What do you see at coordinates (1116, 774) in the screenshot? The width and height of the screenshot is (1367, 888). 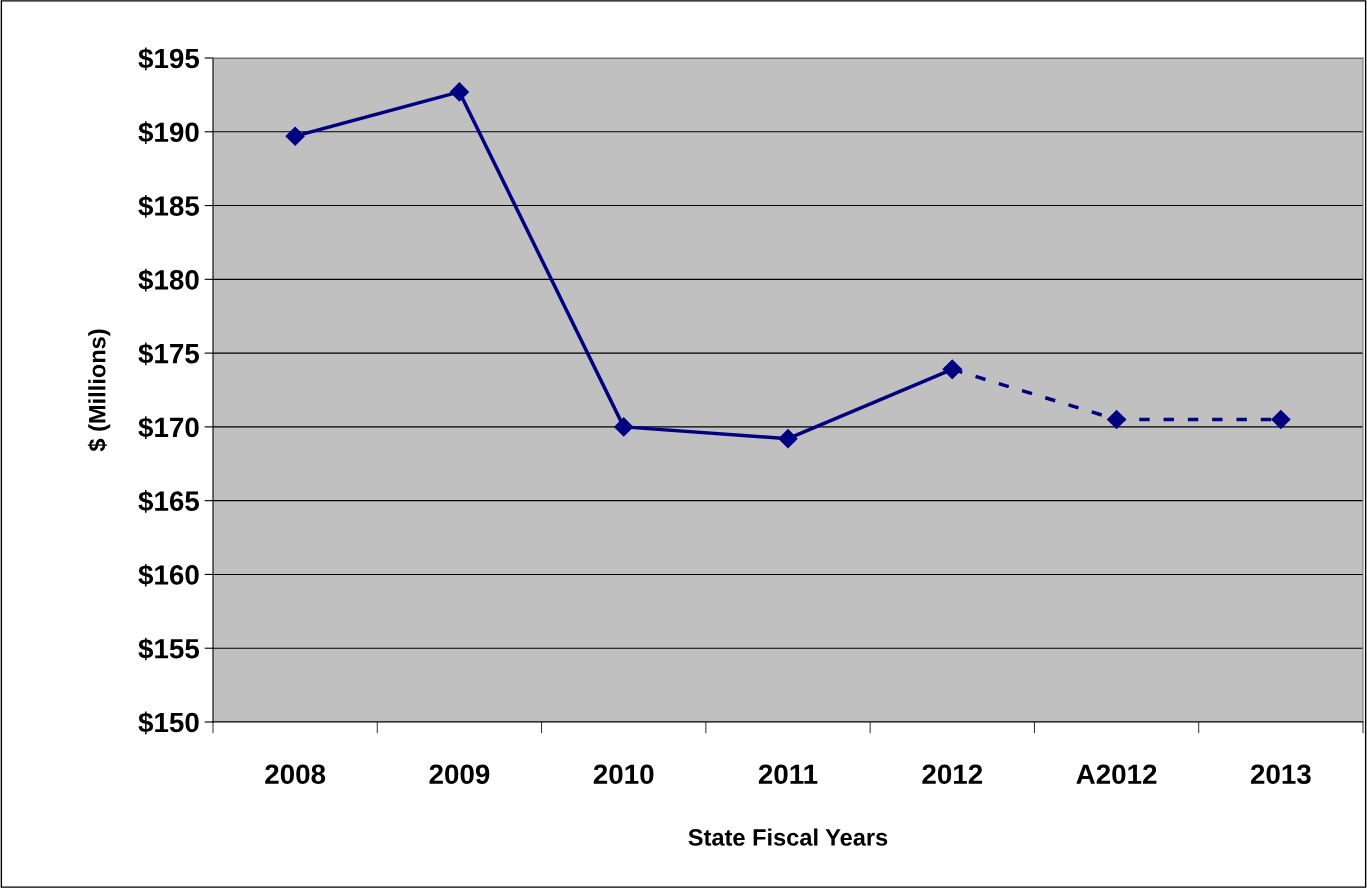 I see `x-tick-label: A2012` at bounding box center [1116, 774].